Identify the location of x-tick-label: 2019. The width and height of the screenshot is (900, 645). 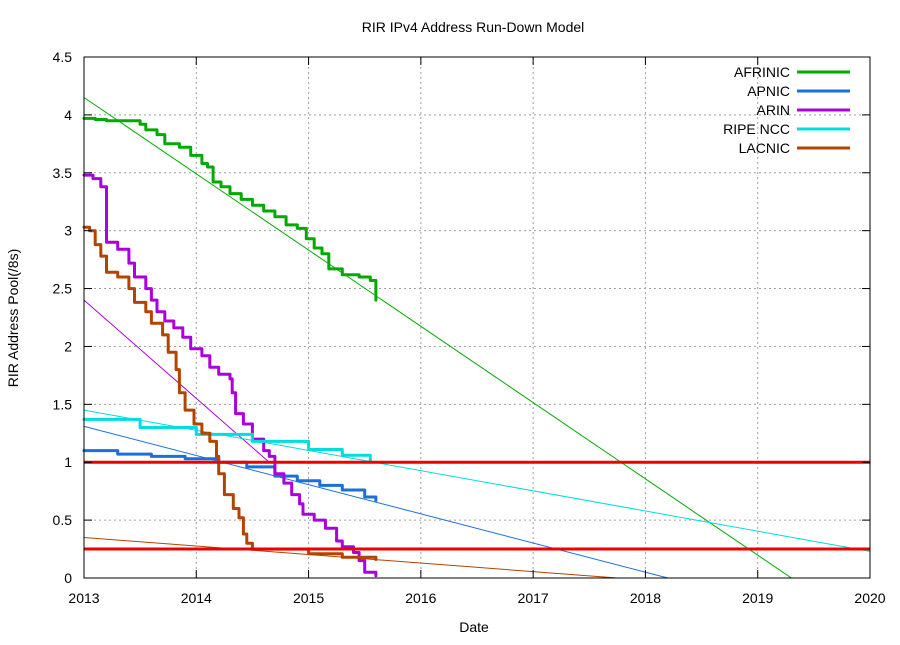
(757, 598).